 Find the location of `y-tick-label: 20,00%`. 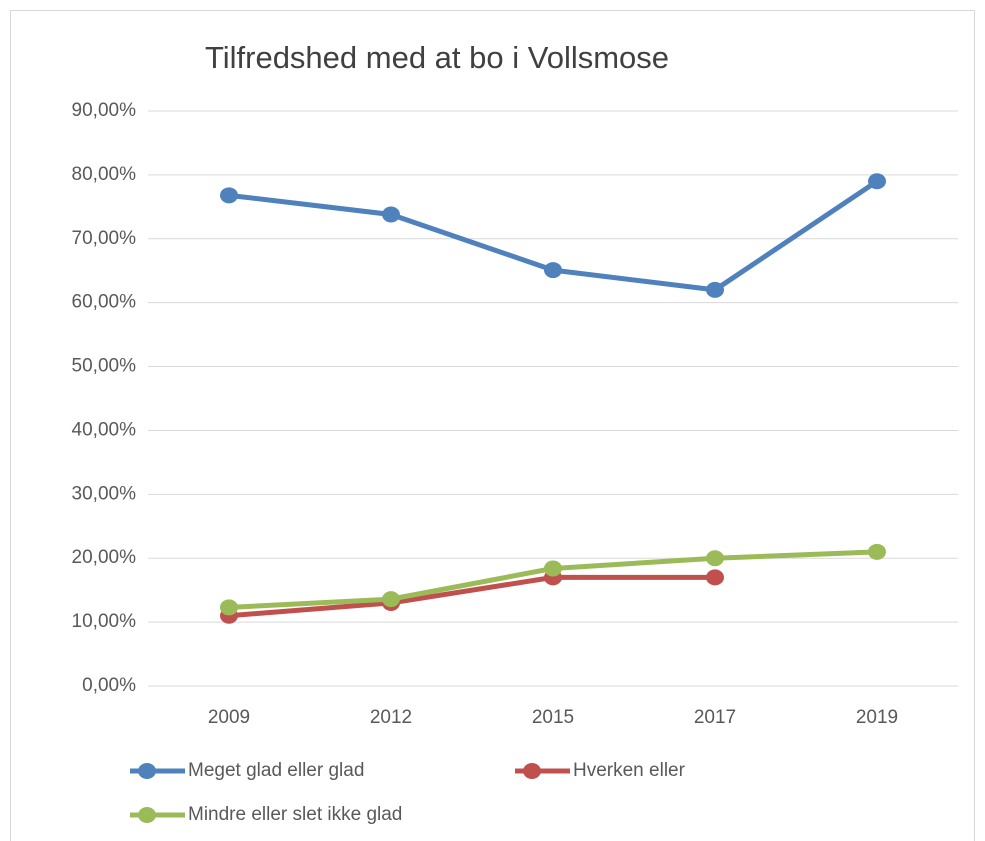

y-tick-label: 20,00% is located at coordinates (104, 557).